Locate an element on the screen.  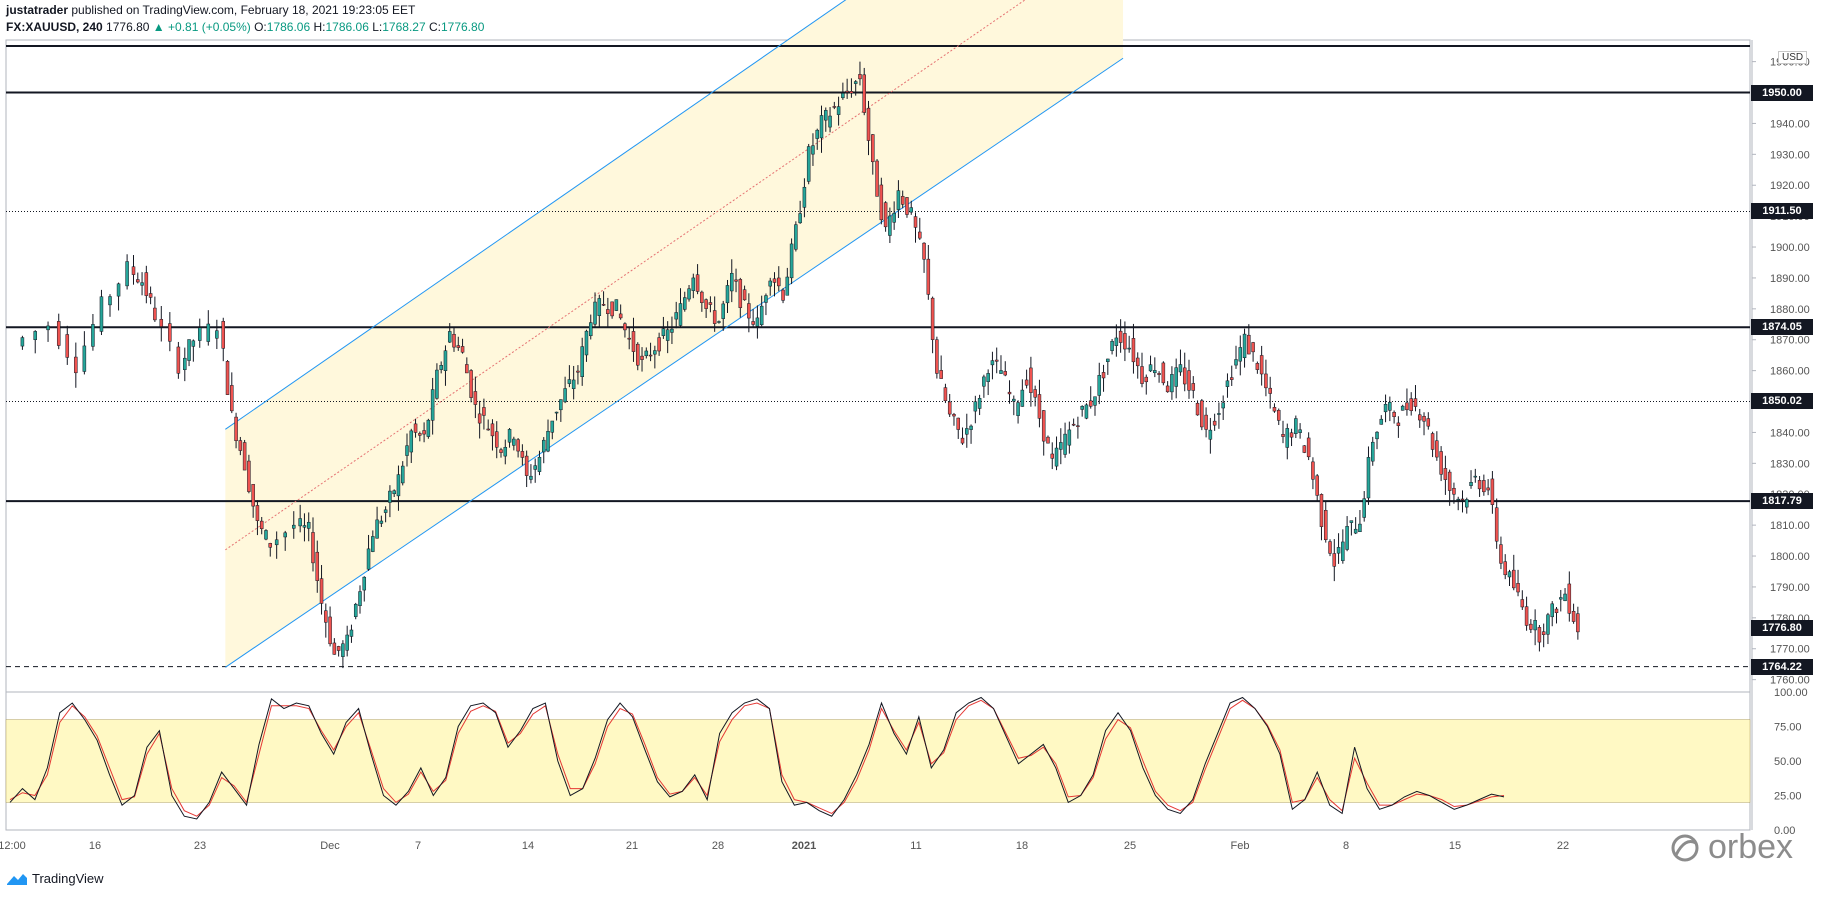
x-tick-label: Feb is located at coordinates (1240, 846).